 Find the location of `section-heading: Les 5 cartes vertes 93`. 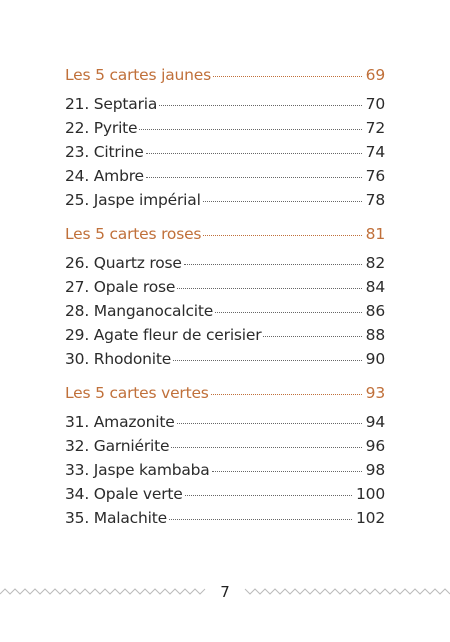

section-heading: Les 5 cartes vertes 93 is located at coordinates (225, 396).